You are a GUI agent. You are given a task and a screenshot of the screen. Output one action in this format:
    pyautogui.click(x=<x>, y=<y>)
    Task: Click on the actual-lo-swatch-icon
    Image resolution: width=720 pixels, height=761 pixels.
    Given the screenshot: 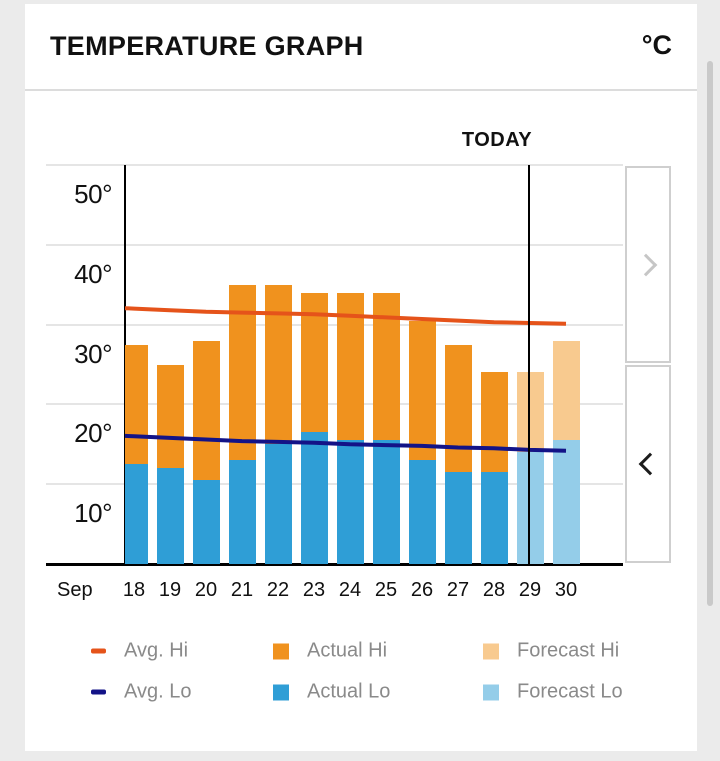 What is the action you would take?
    pyautogui.click(x=281, y=692)
    